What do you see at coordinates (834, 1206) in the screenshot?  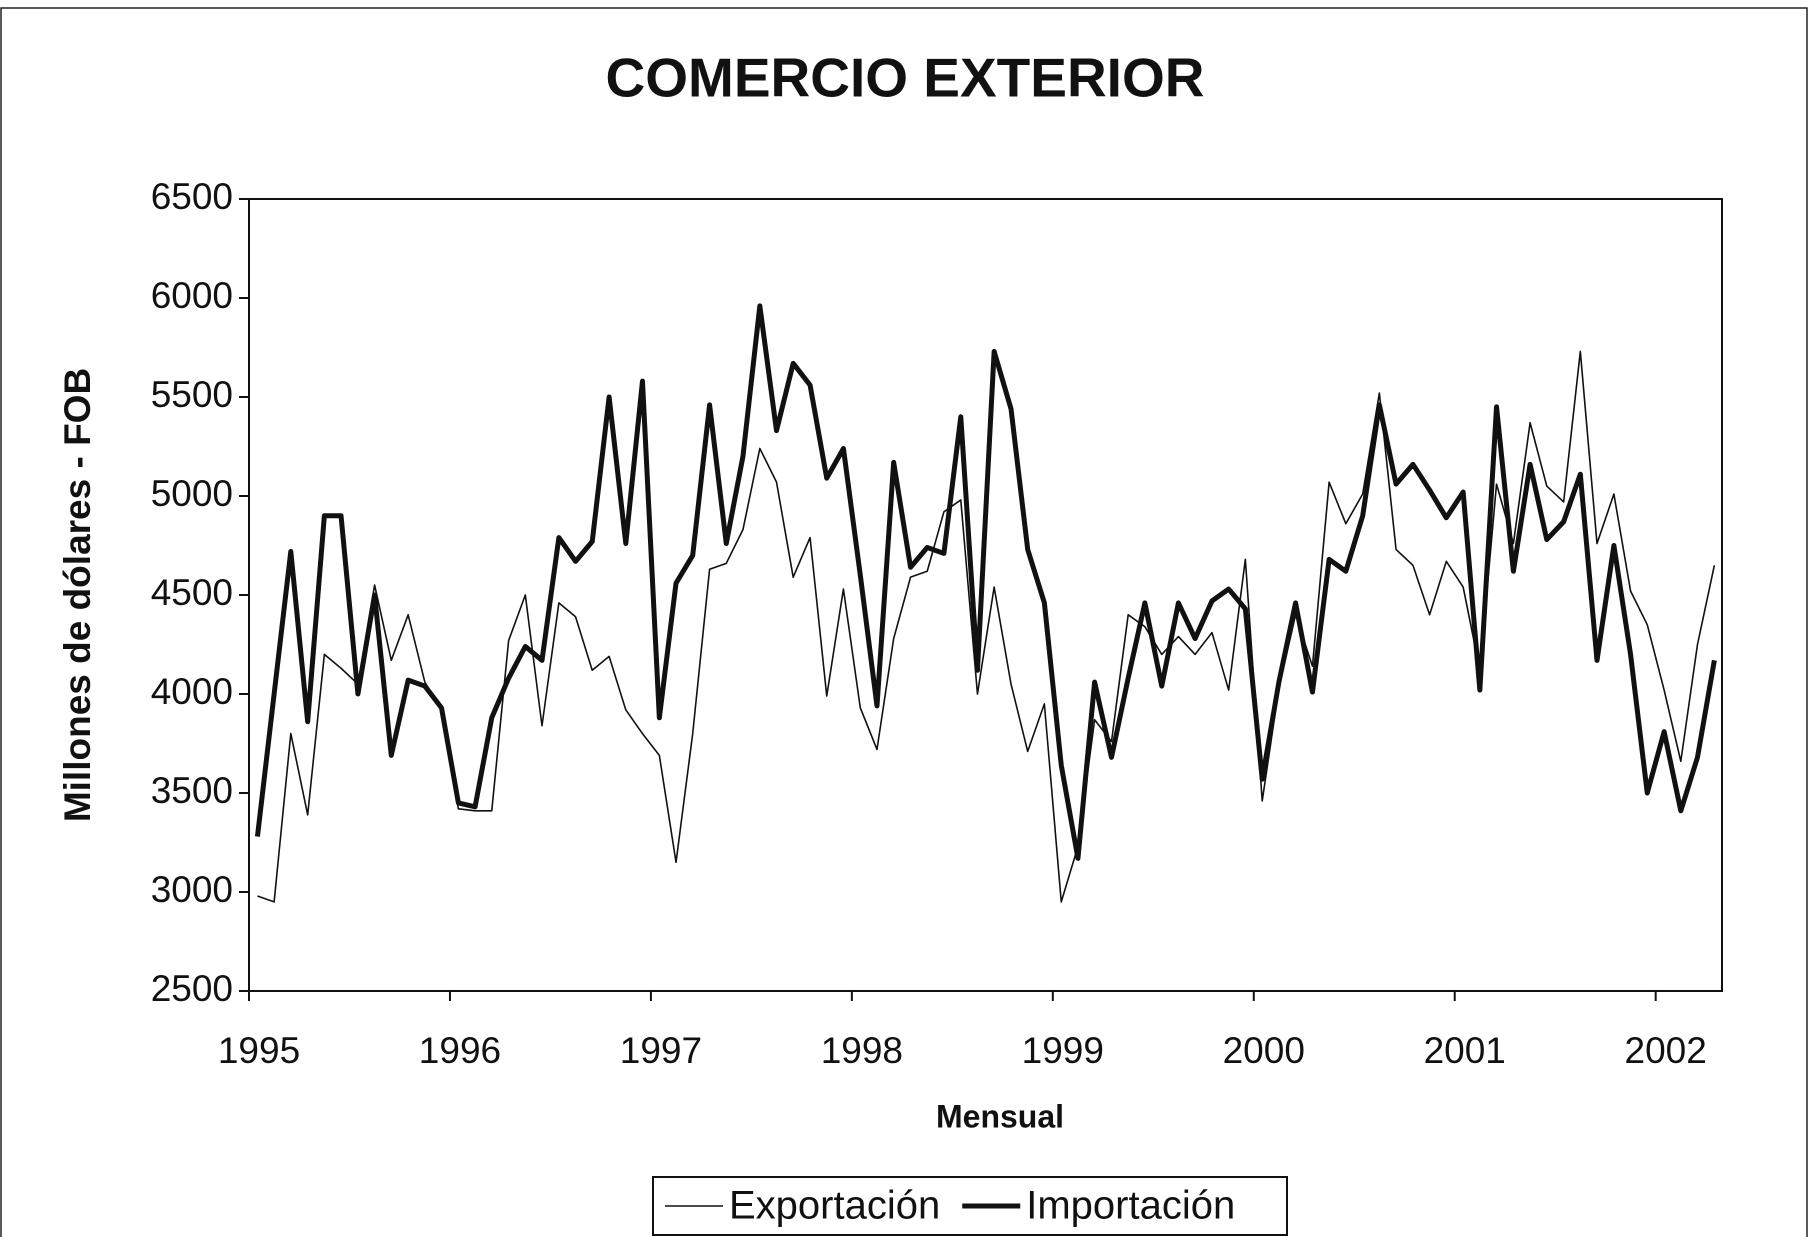 I see `legend-label: Exportación` at bounding box center [834, 1206].